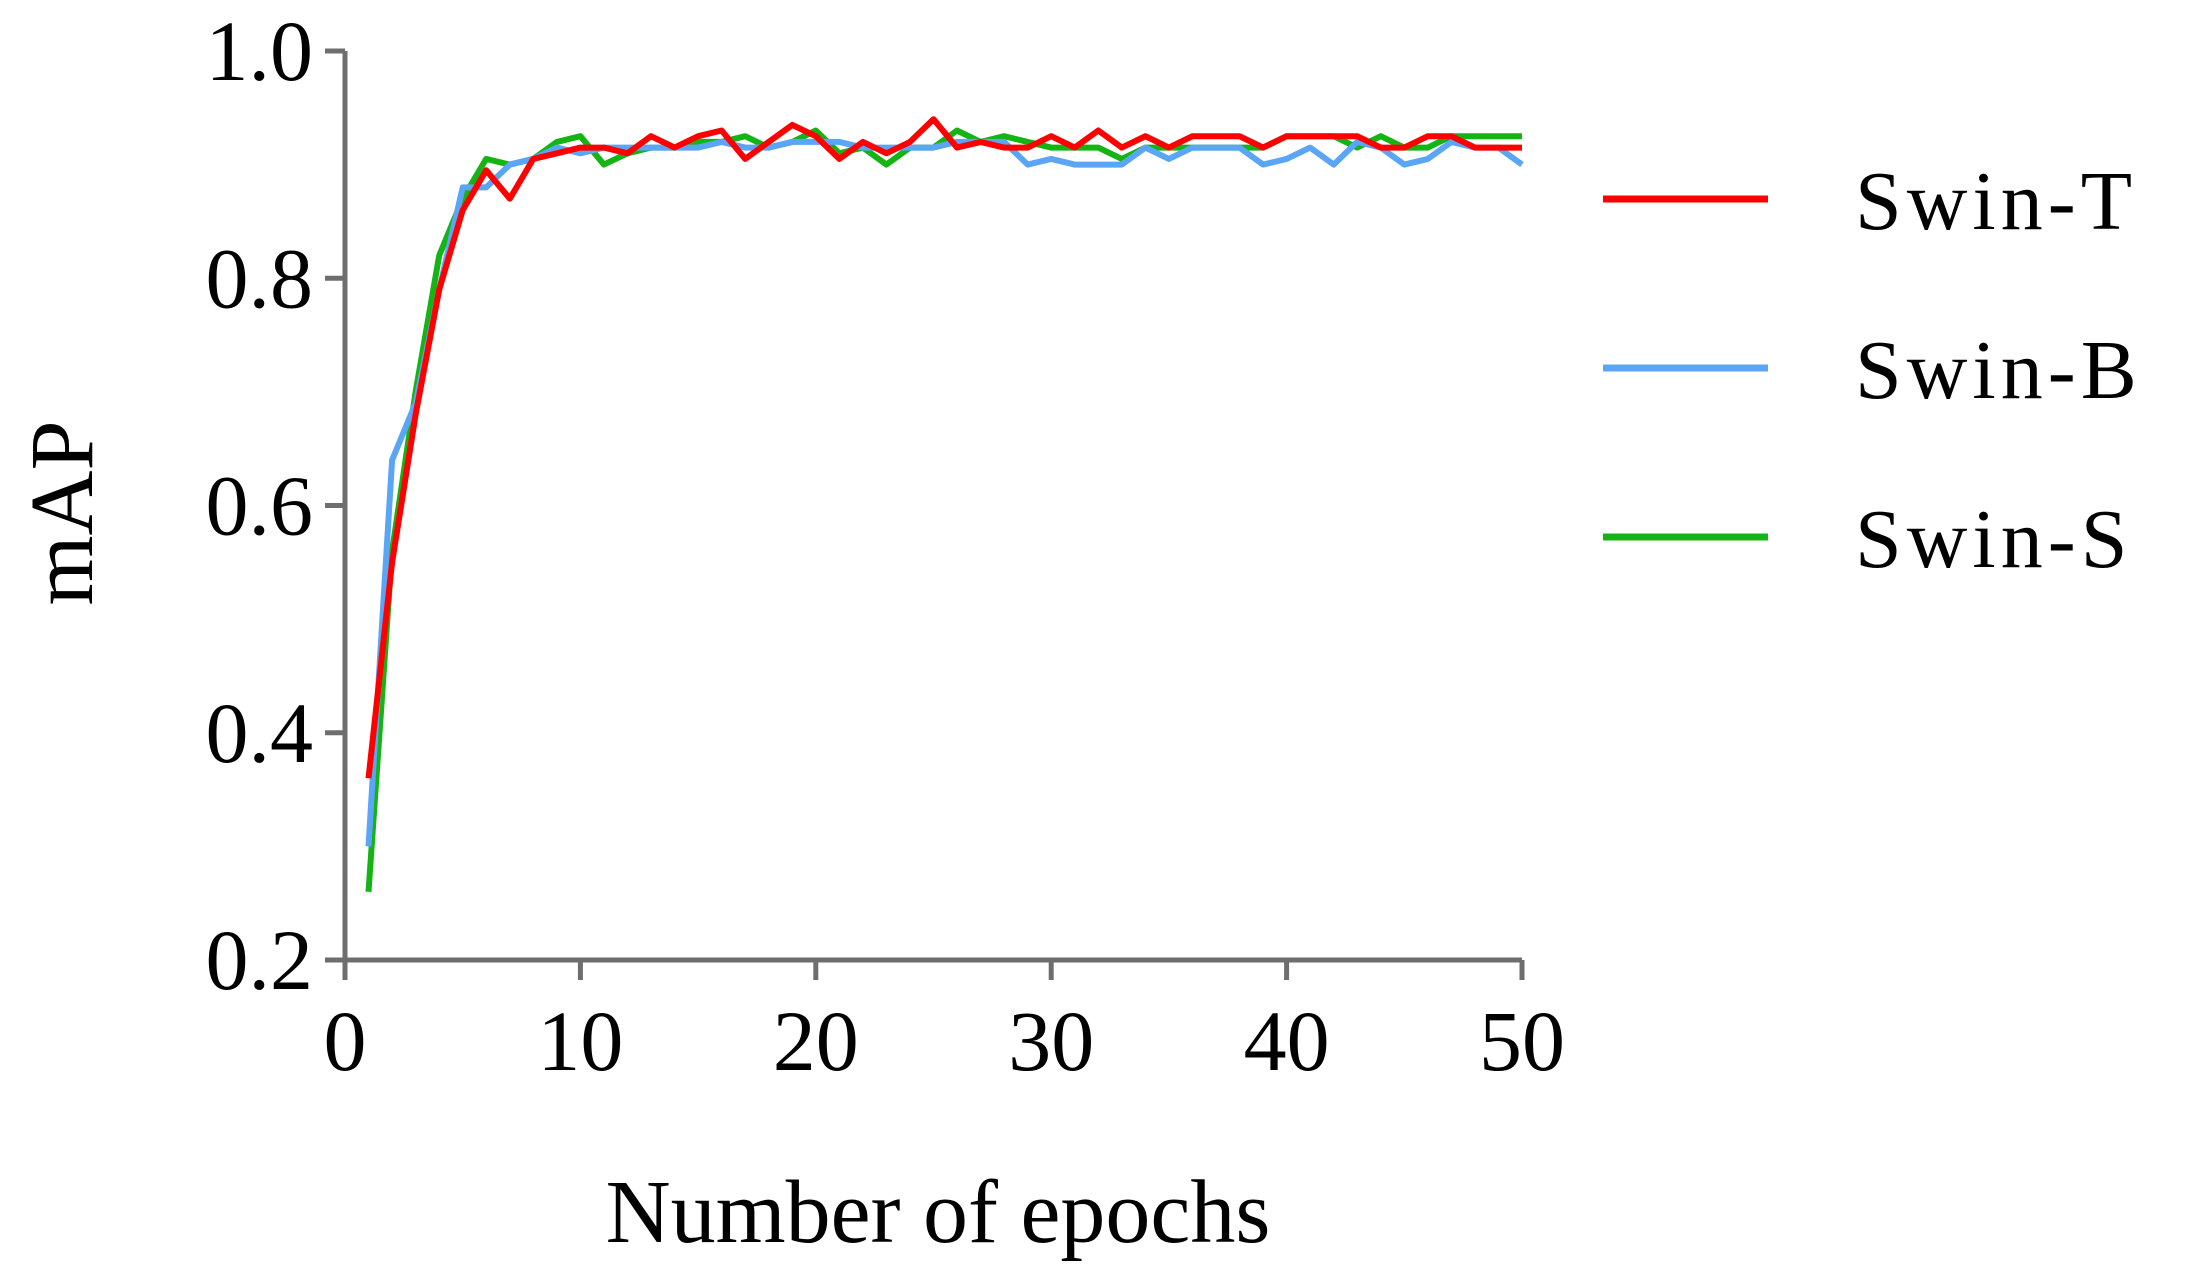 This screenshot has height=1285, width=2212. Describe the element at coordinates (1993, 539) in the screenshot. I see `legend-label-swin-s: Swin-S` at that location.